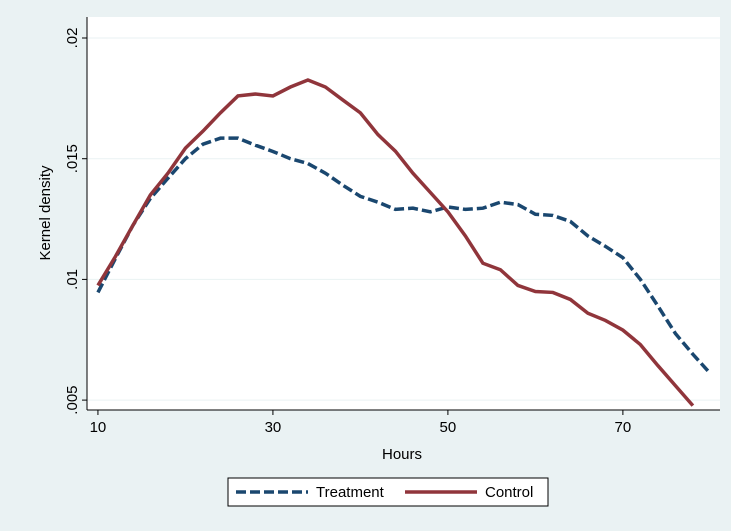 The image size is (731, 531). What do you see at coordinates (72, 158) in the screenshot?
I see `y-tick-label: .015` at bounding box center [72, 158].